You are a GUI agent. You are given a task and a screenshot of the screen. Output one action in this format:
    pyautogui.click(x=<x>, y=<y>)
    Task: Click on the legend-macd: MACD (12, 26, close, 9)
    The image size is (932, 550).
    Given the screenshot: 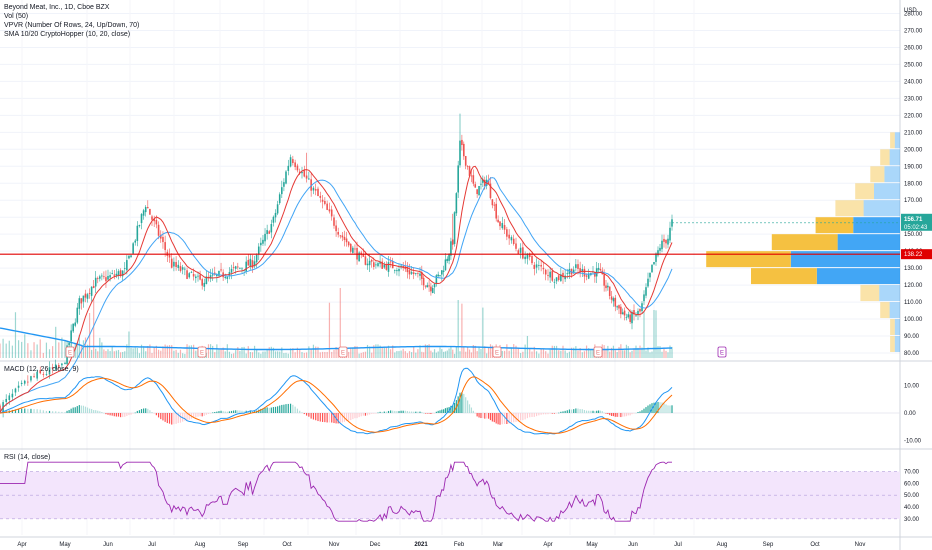 What is the action you would take?
    pyautogui.click(x=41, y=369)
    